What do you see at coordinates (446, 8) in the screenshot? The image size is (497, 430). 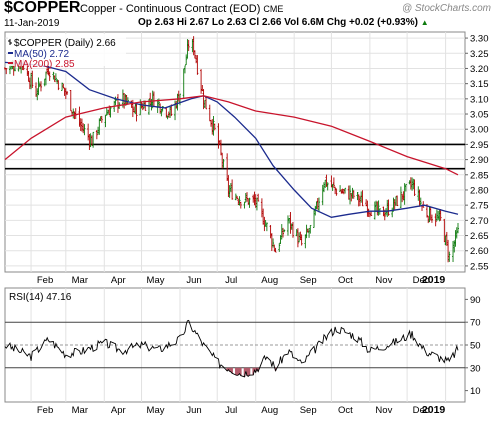 I see `brand-watermark: @ StockCharts.com` at bounding box center [446, 8].